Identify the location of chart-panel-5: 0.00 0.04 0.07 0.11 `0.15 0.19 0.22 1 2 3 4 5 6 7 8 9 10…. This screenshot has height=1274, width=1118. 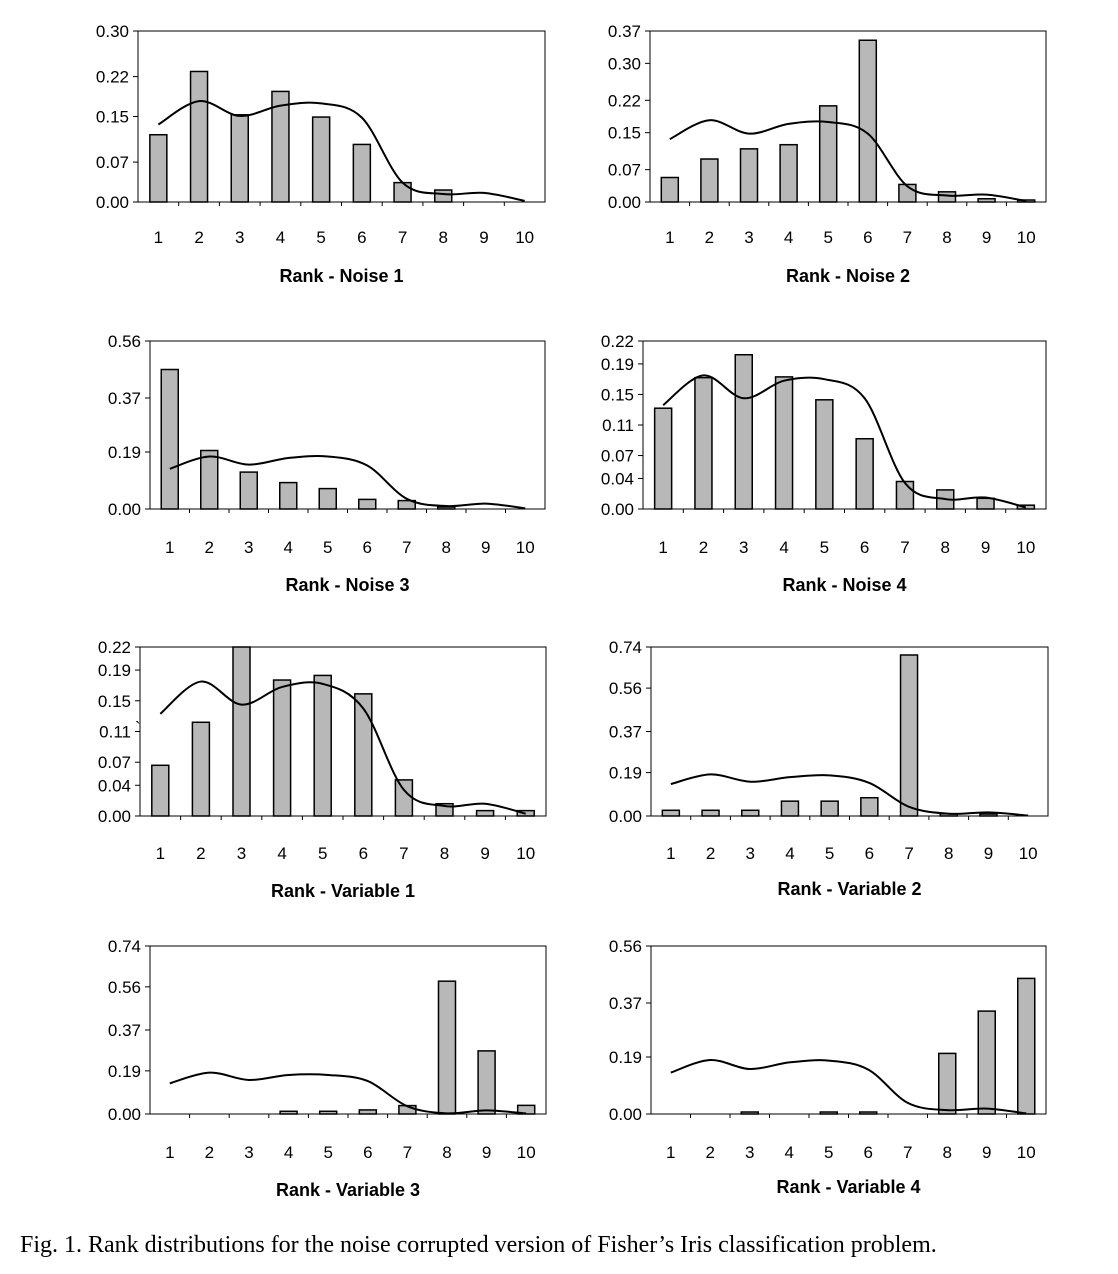
(322, 769).